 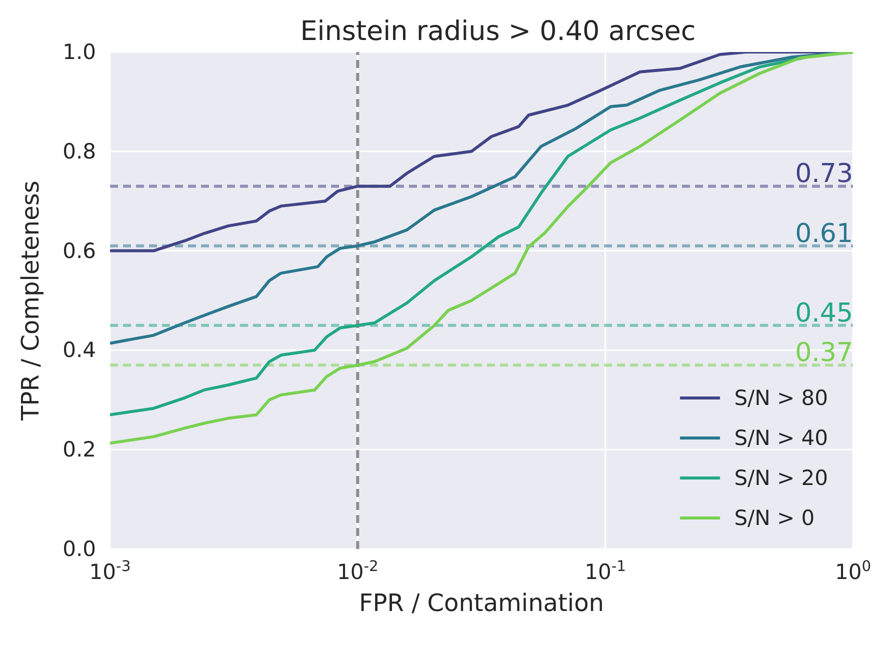 I want to click on x-axis-title: FPR / Contamination, so click(x=481, y=603).